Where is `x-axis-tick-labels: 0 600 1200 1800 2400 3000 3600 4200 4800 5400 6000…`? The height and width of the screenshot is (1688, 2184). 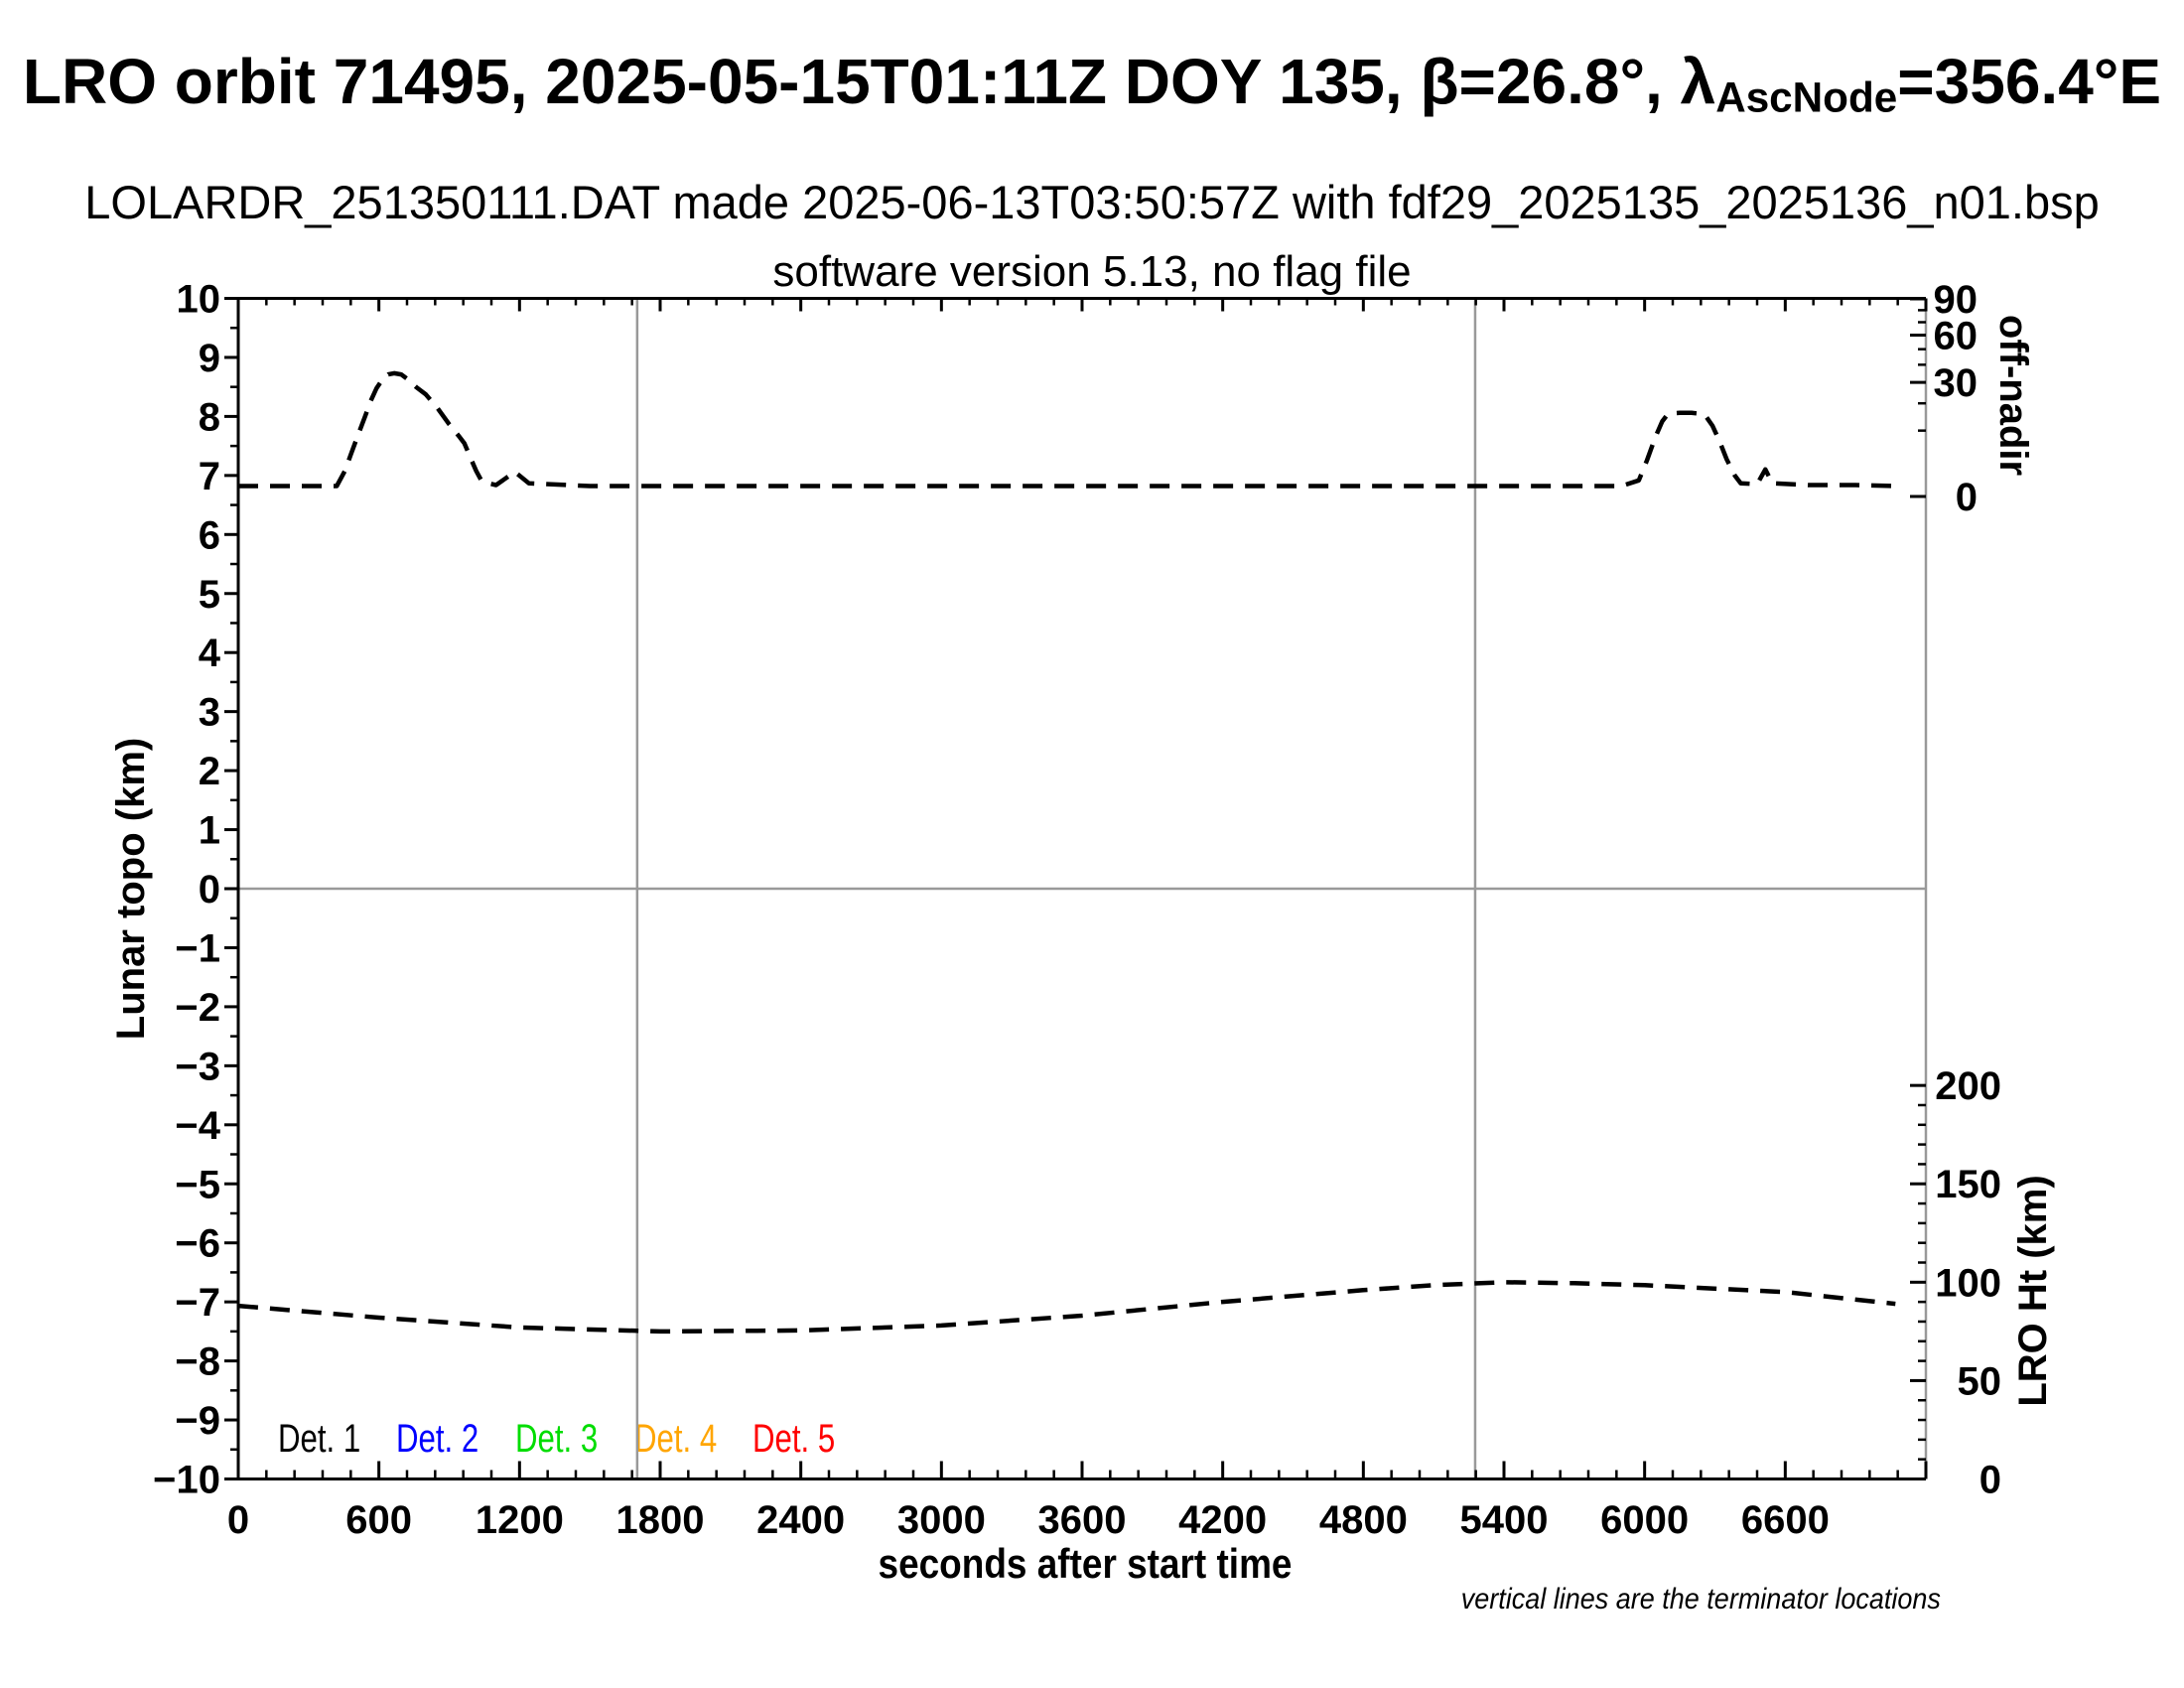
x-axis-tick-labels: 0 600 1200 1800 2400 3000 3600 4200 4800 5400 6000… is located at coordinates (1028, 1520).